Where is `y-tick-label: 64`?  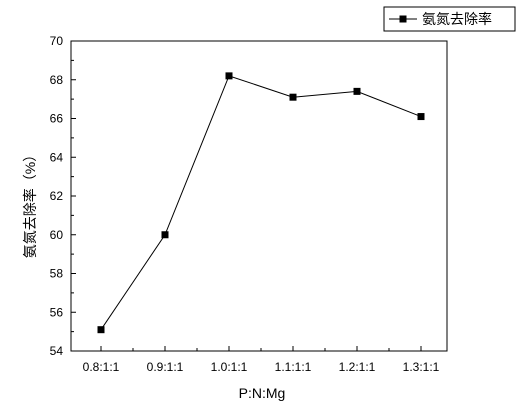 y-tick-label: 64 is located at coordinates (57, 157).